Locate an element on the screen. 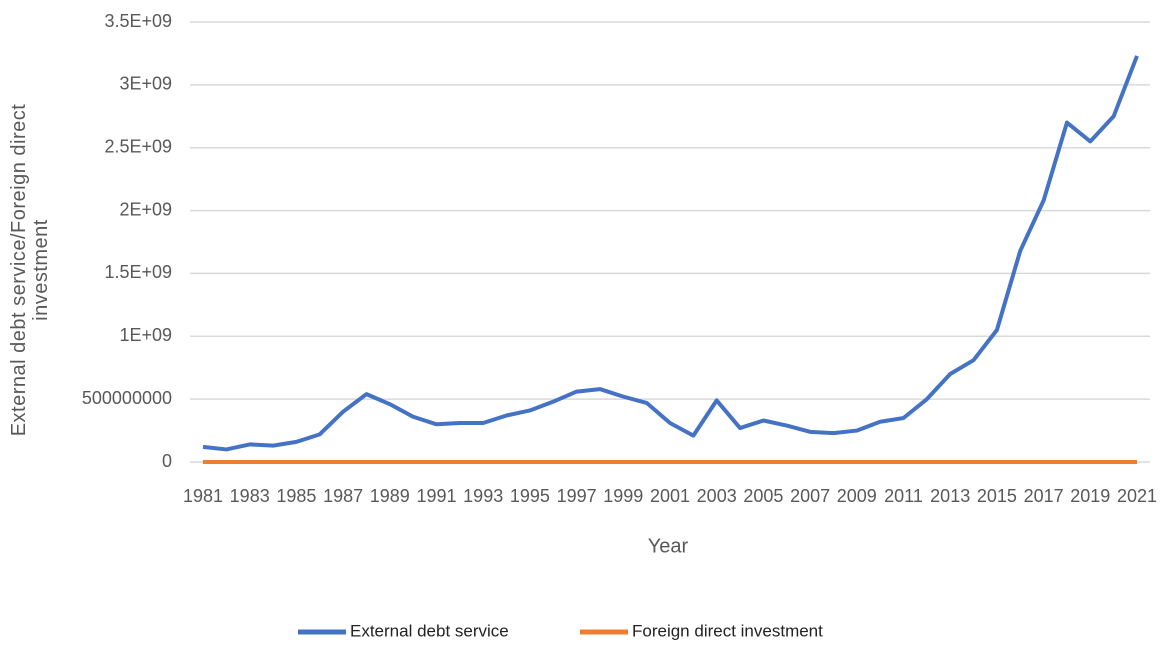  x-tick-label: 1991 is located at coordinates (436, 496).